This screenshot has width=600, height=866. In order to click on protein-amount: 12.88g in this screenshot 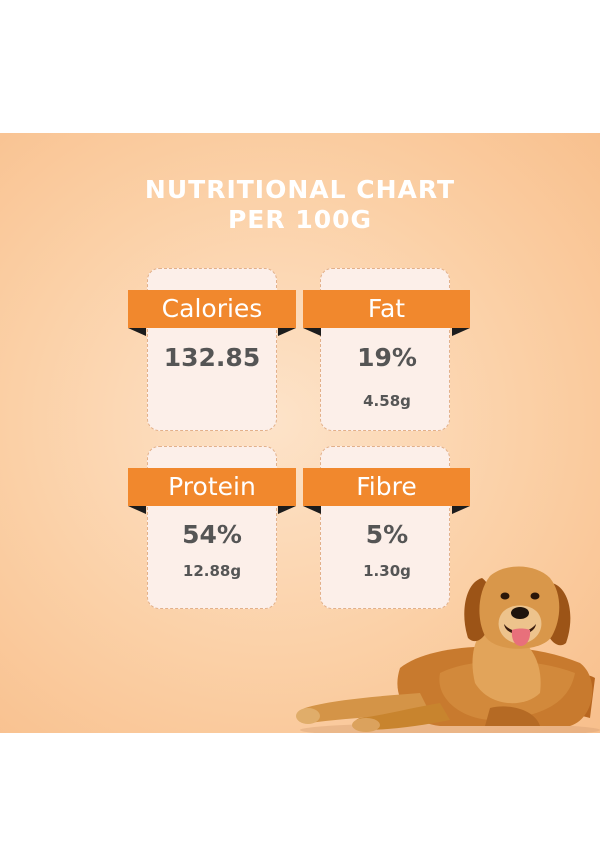, I will do `click(212, 571)`.